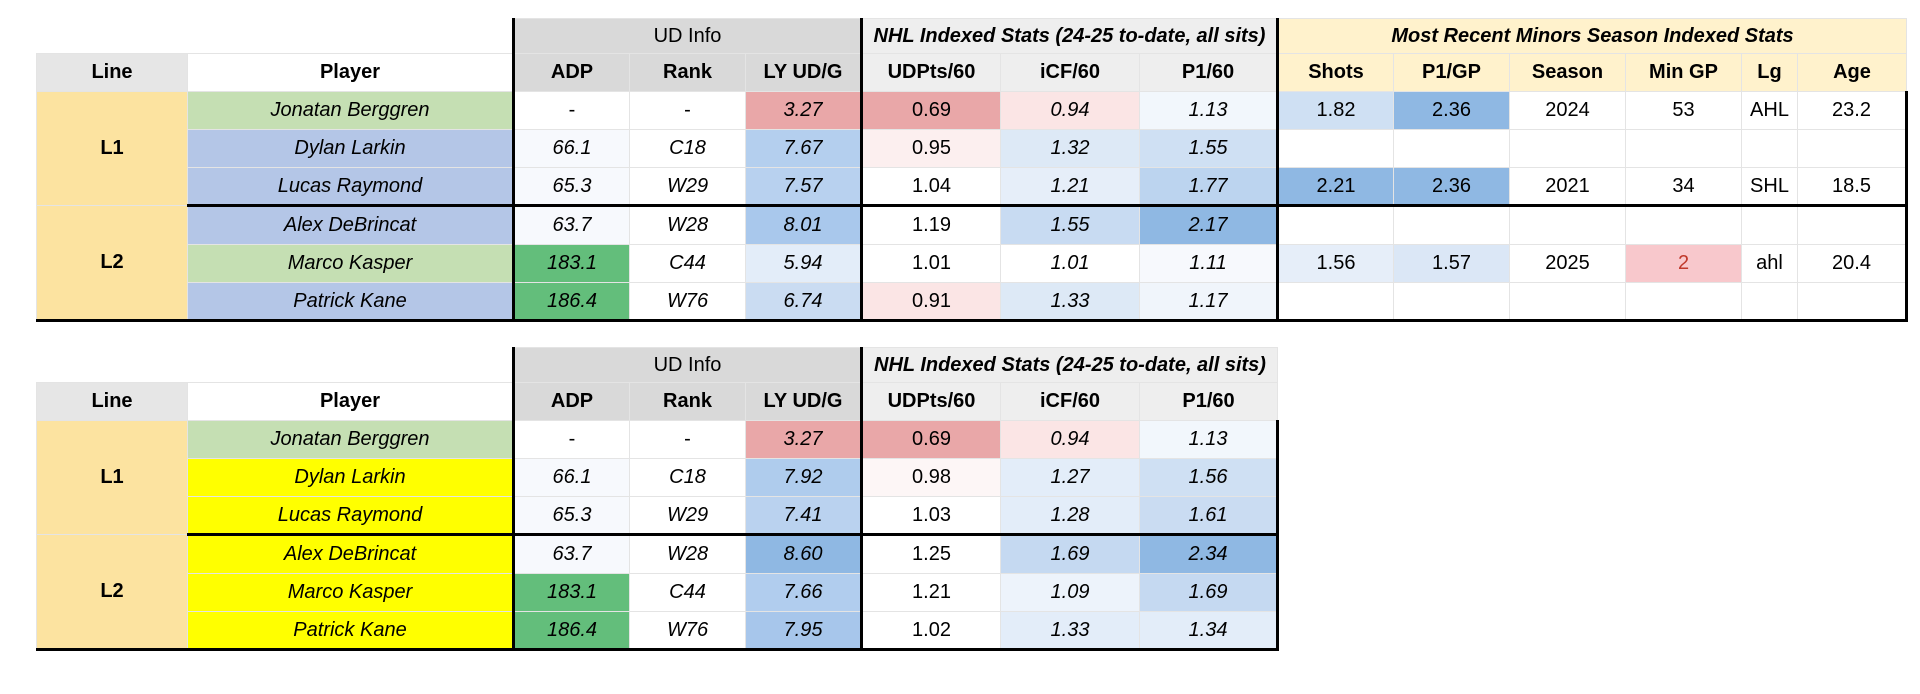 Image resolution: width=1920 pixels, height=694 pixels. I want to click on col-shots: Shots, so click(1335, 72).